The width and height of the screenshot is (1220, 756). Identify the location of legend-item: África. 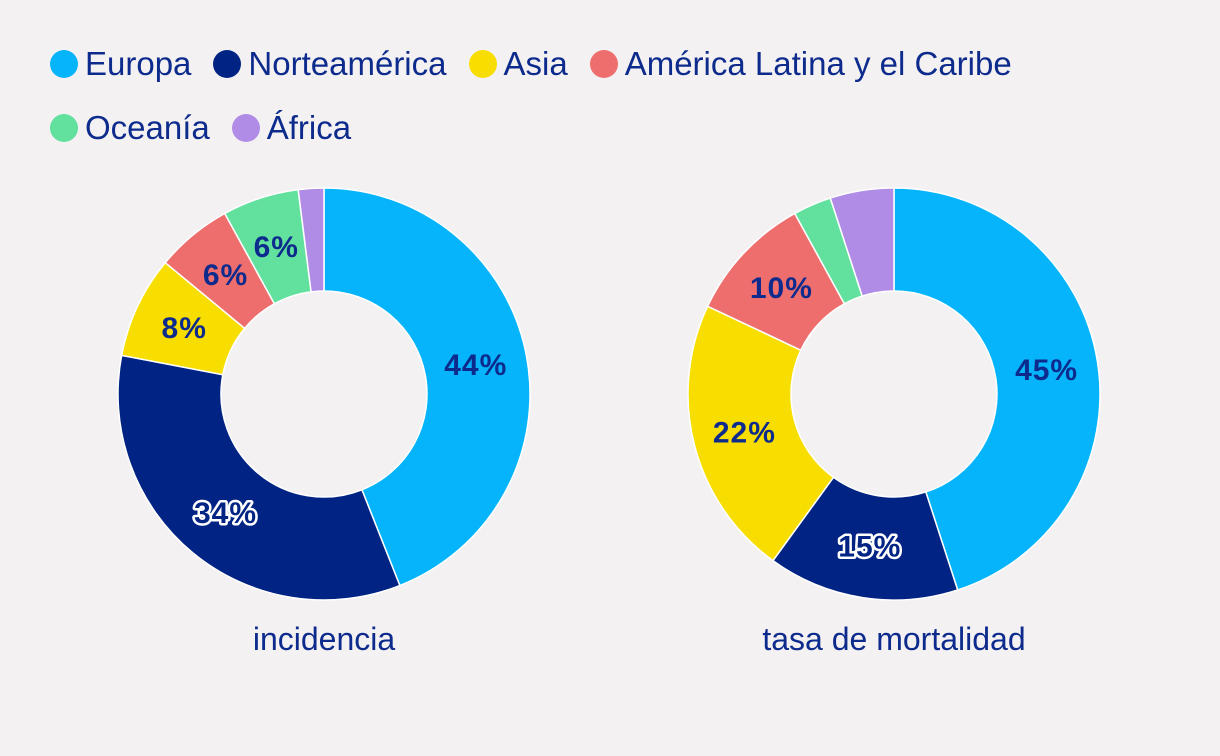
(291, 127).